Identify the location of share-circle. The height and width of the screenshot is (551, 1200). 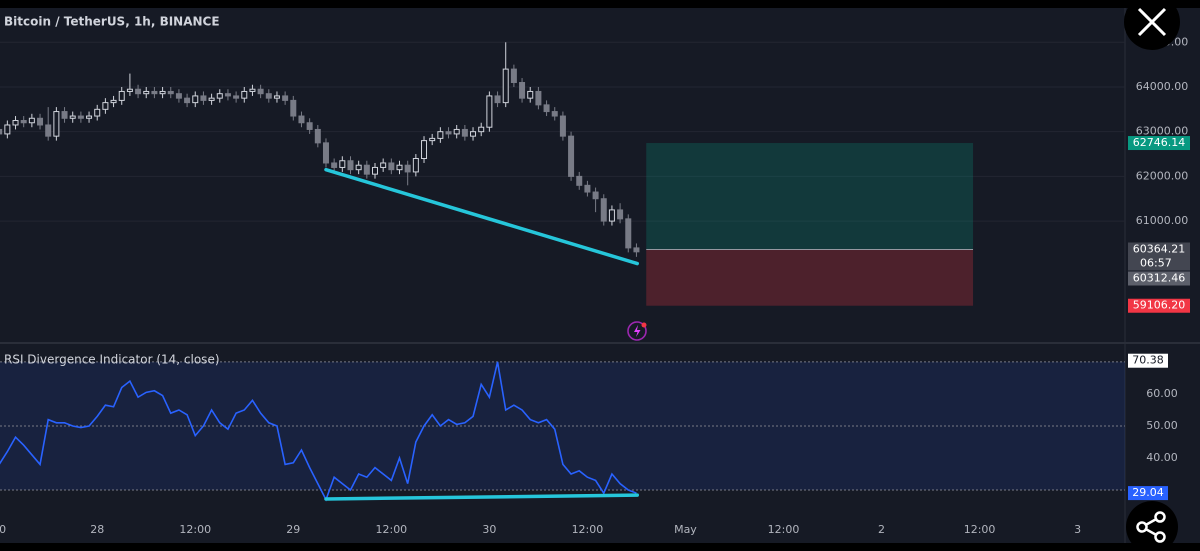
(1152, 526).